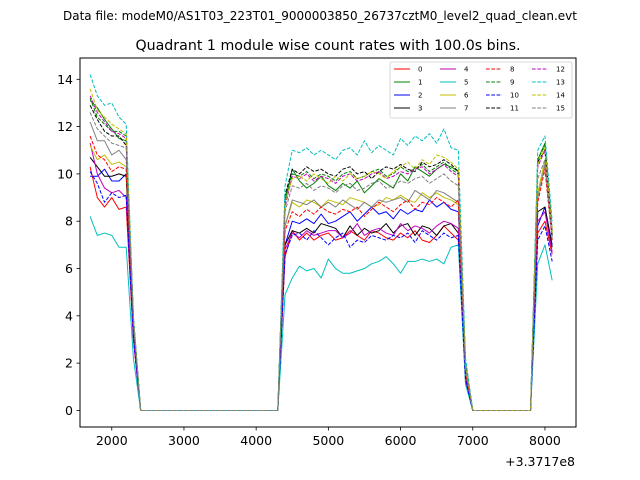 The image size is (640, 480). I want to click on legend-label-4: 4, so click(466, 70).